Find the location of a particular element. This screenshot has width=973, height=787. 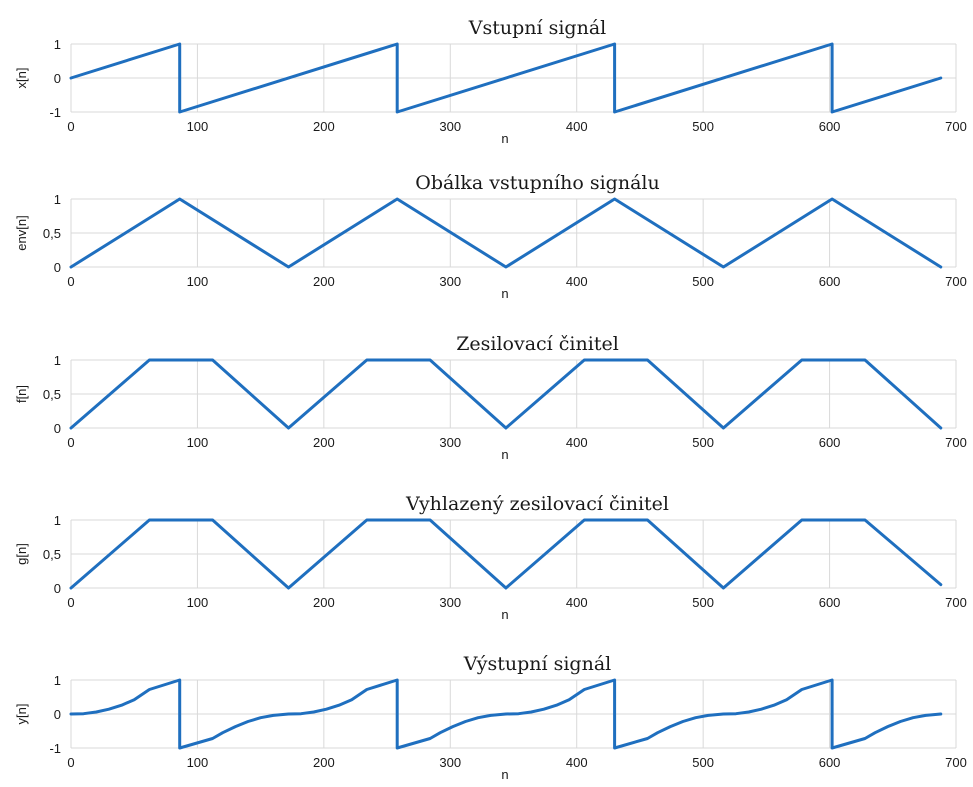

x-tick-label: 0 is located at coordinates (70, 442).